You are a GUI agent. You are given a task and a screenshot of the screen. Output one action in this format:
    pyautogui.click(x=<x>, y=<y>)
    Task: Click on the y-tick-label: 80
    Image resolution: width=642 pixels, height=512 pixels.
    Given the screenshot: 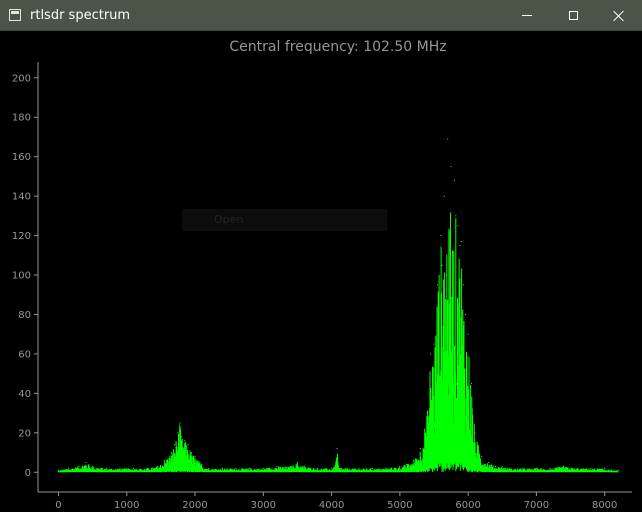 What is the action you would take?
    pyautogui.click(x=24, y=315)
    